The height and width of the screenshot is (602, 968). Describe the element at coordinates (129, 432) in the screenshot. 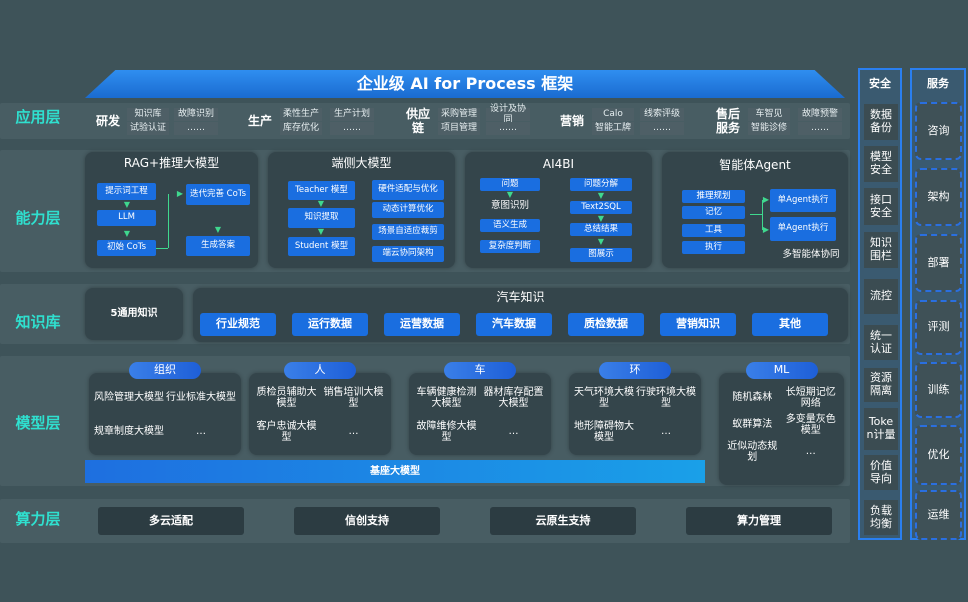

I see `model-item: 规章制度大模型` at that location.